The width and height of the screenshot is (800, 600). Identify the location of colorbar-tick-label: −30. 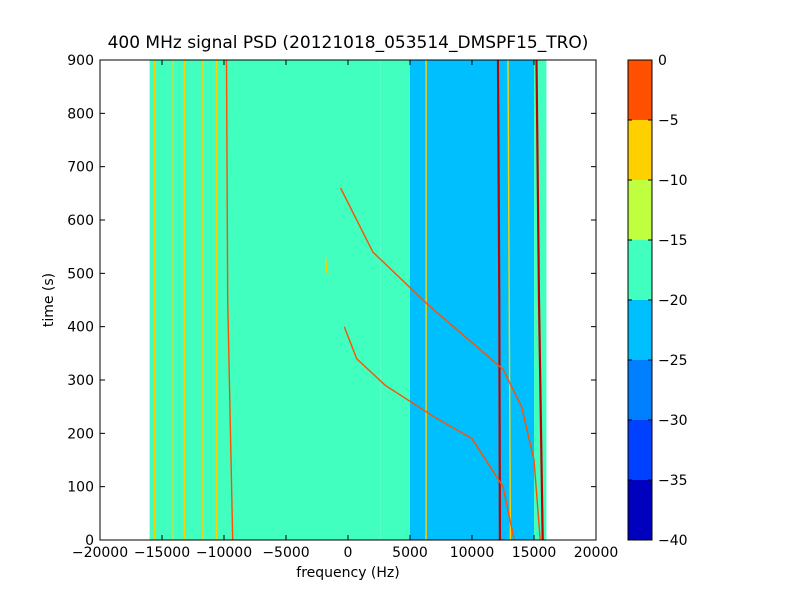
(673, 421).